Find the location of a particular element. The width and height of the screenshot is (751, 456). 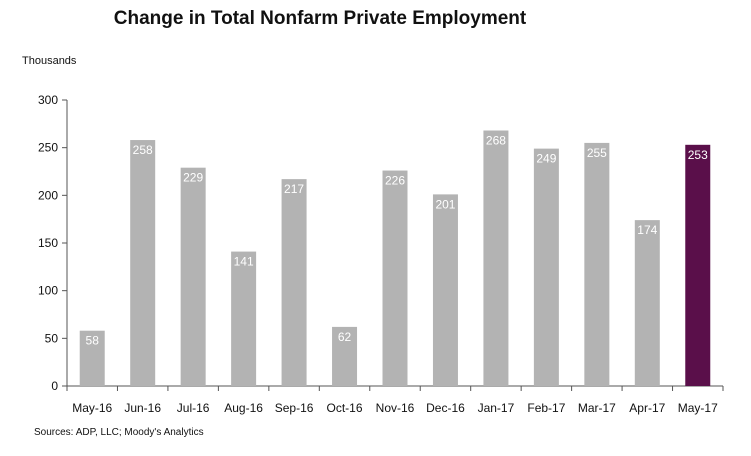

y-tick-label: 0 is located at coordinates (54, 386).